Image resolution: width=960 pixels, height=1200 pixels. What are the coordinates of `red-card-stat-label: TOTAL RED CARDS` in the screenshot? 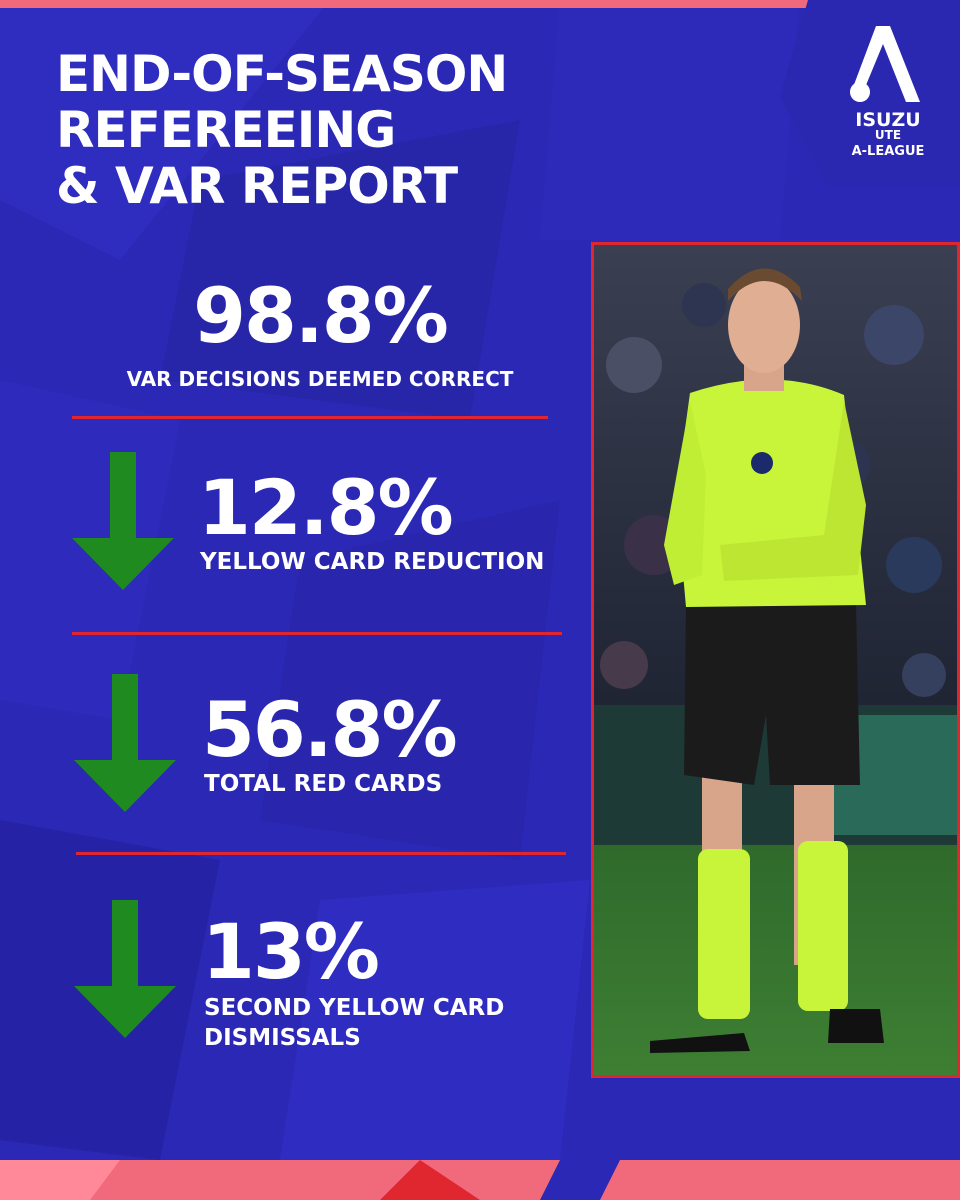 It's located at (323, 784).